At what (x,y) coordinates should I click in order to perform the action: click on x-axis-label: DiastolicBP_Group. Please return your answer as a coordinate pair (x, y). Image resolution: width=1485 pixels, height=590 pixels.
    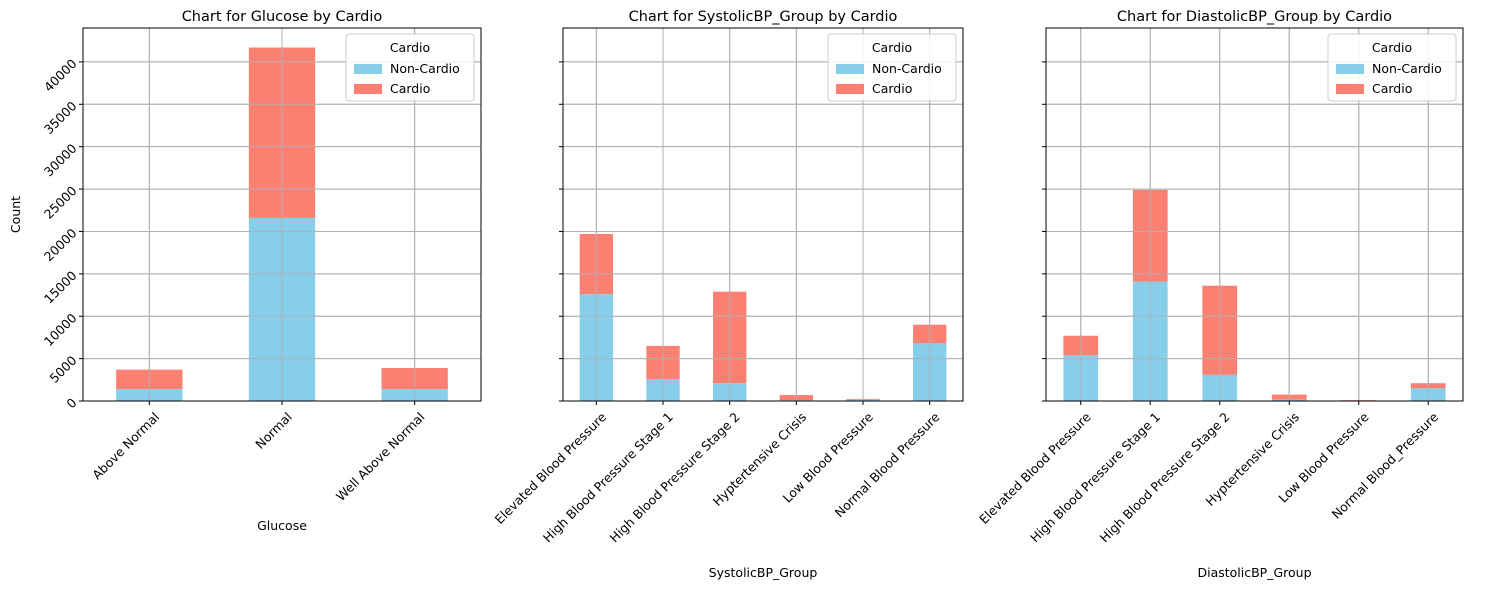
    Looking at the image, I should click on (1254, 572).